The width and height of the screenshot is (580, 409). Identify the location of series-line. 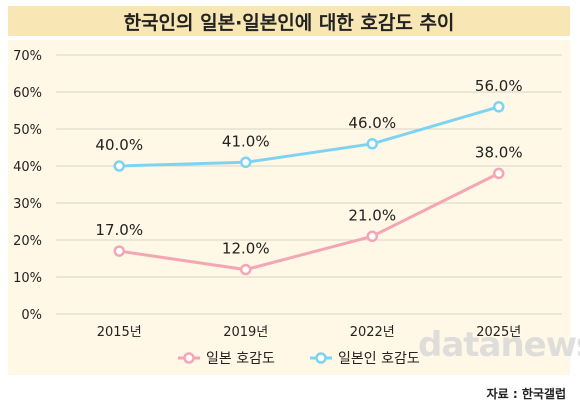
(309, 136).